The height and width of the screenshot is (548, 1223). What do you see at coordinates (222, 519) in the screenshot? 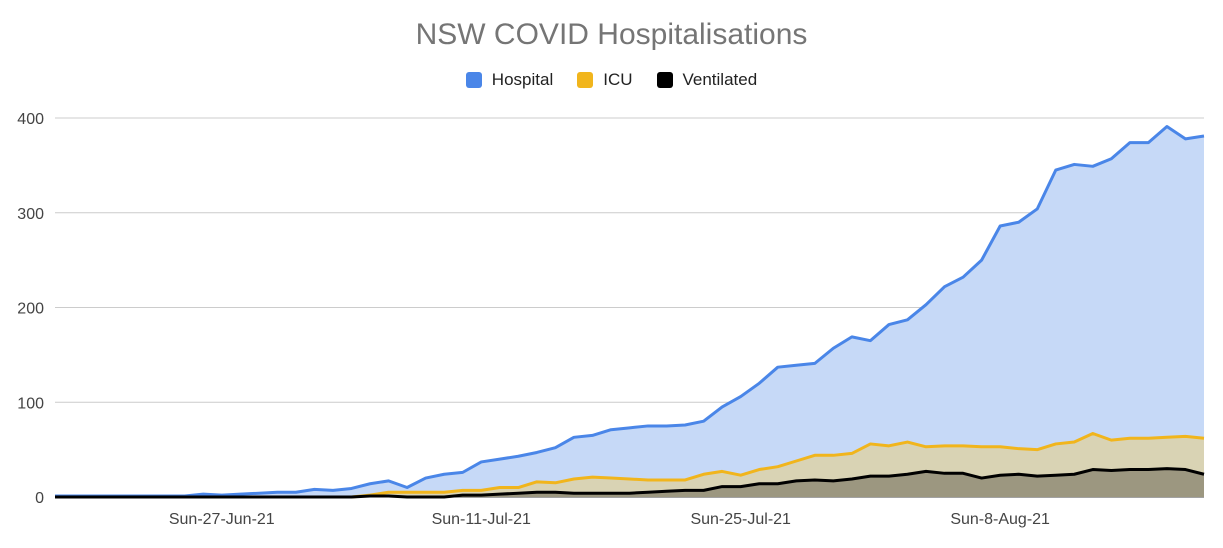
I see `x-tick-label: Sun-27-Jun-21` at bounding box center [222, 519].